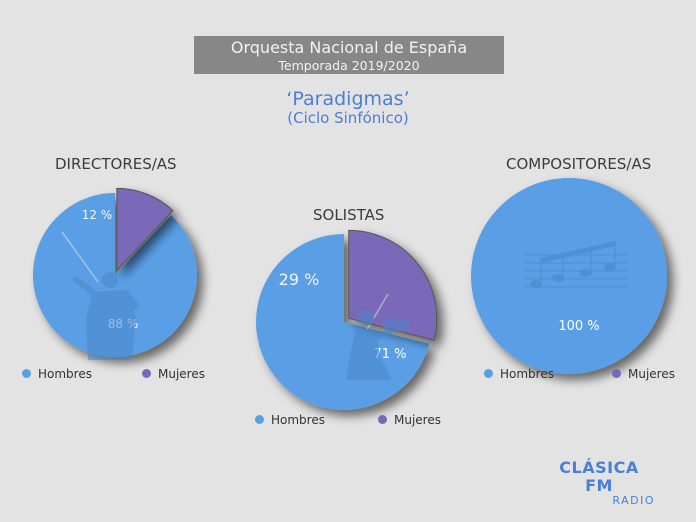  Describe the element at coordinates (348, 118) in the screenshot. I see `program-subtitle: (Ciclo Sinfónico)` at that location.